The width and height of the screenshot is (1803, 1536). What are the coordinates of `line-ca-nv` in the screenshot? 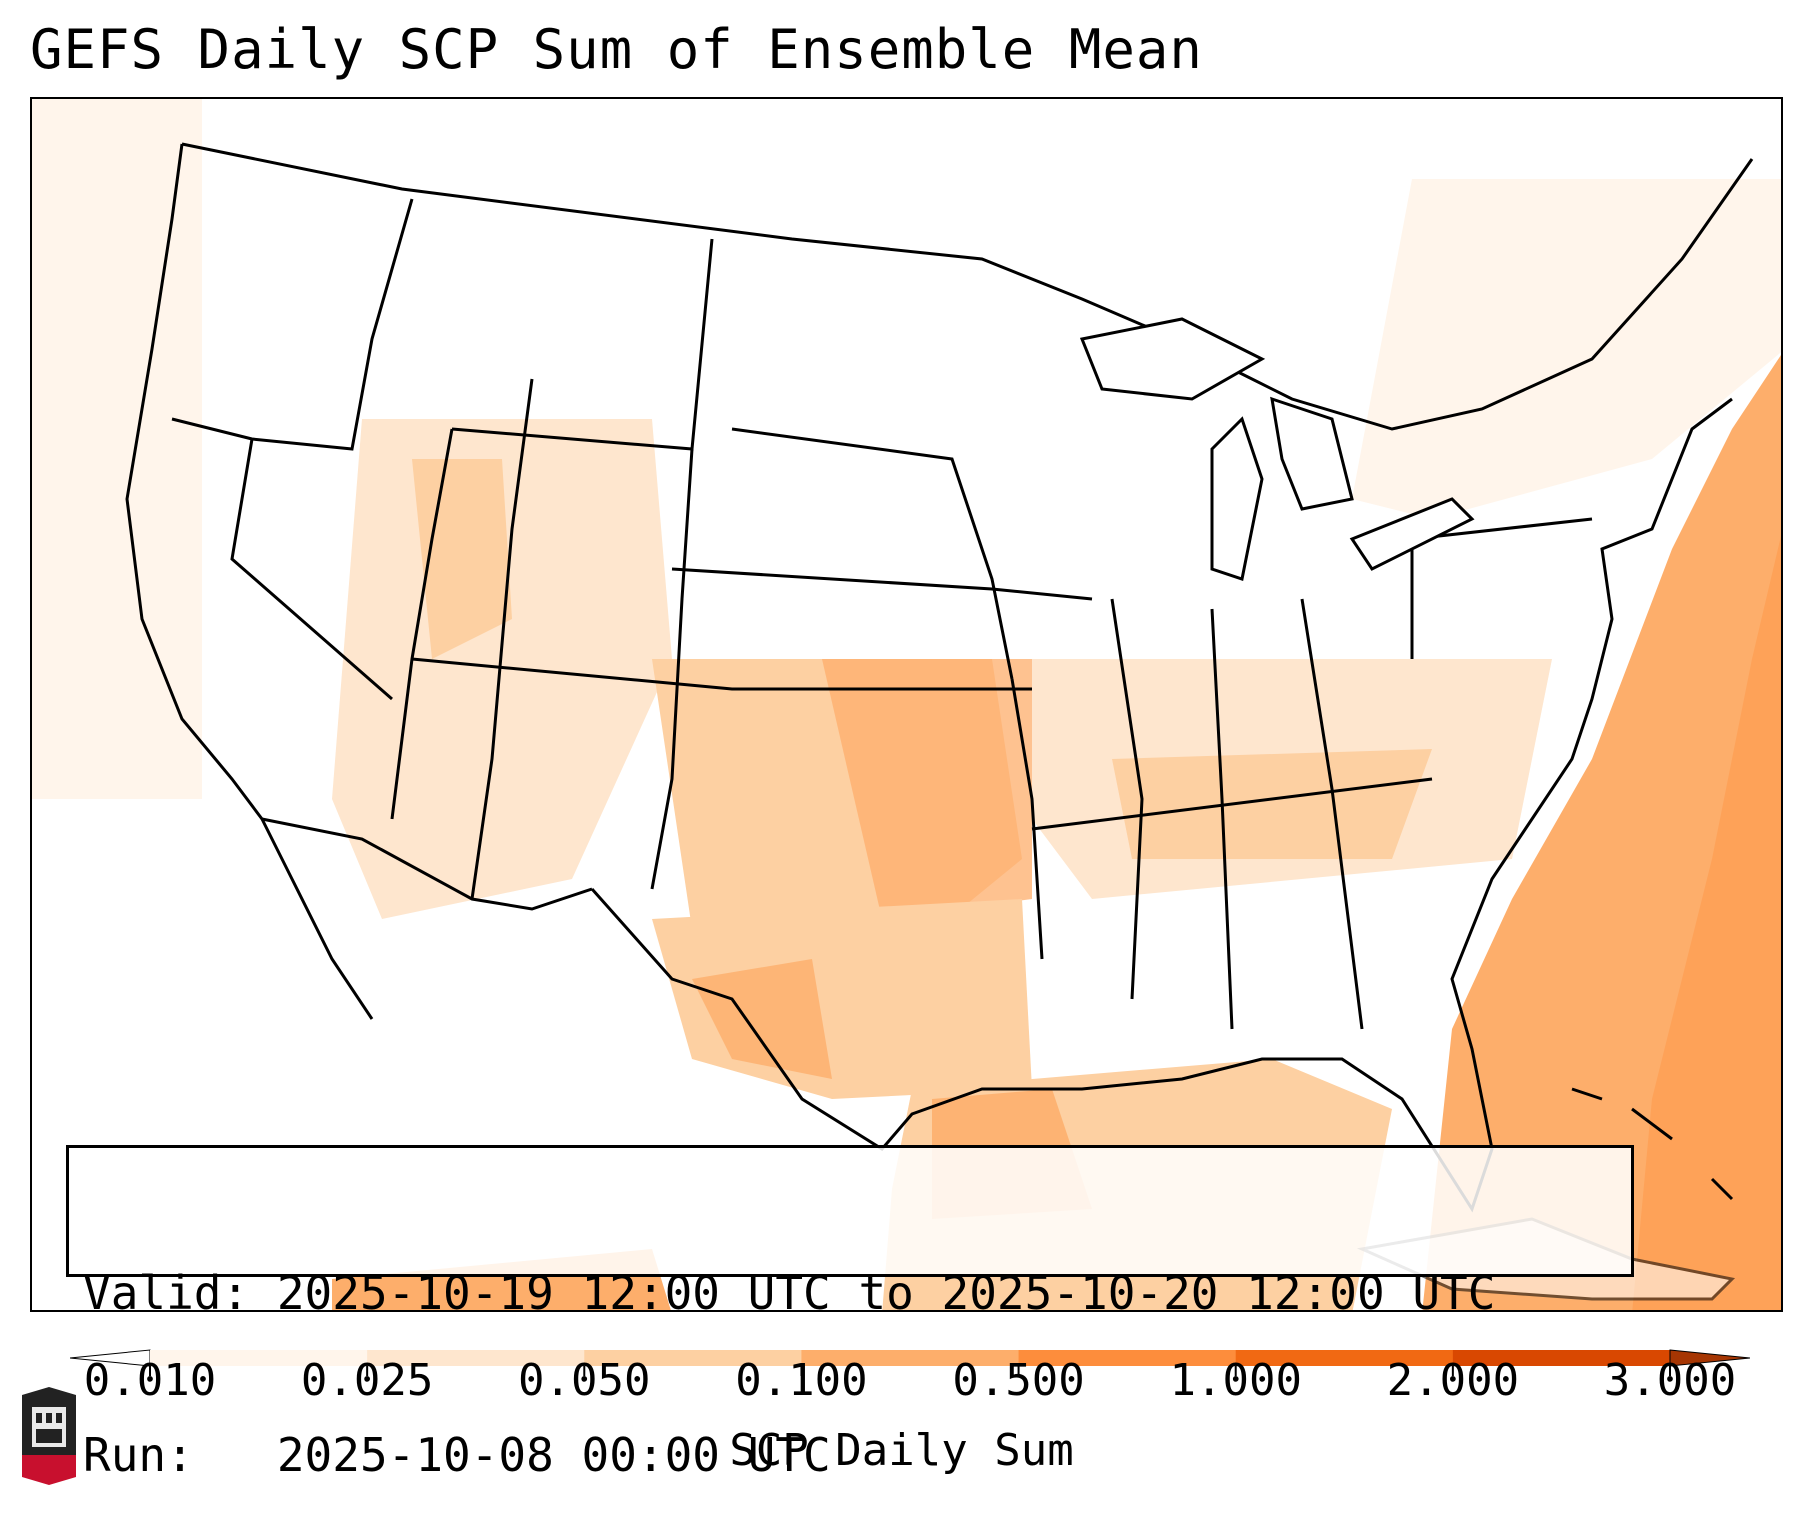 It's located at (311, 569).